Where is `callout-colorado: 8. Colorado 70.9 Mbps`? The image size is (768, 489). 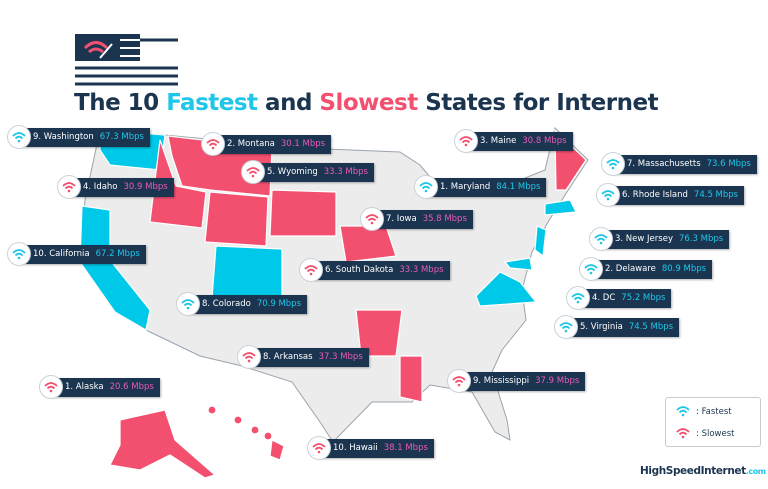
callout-colorado: 8. Colorado 70.9 Mbps is located at coordinates (241, 304).